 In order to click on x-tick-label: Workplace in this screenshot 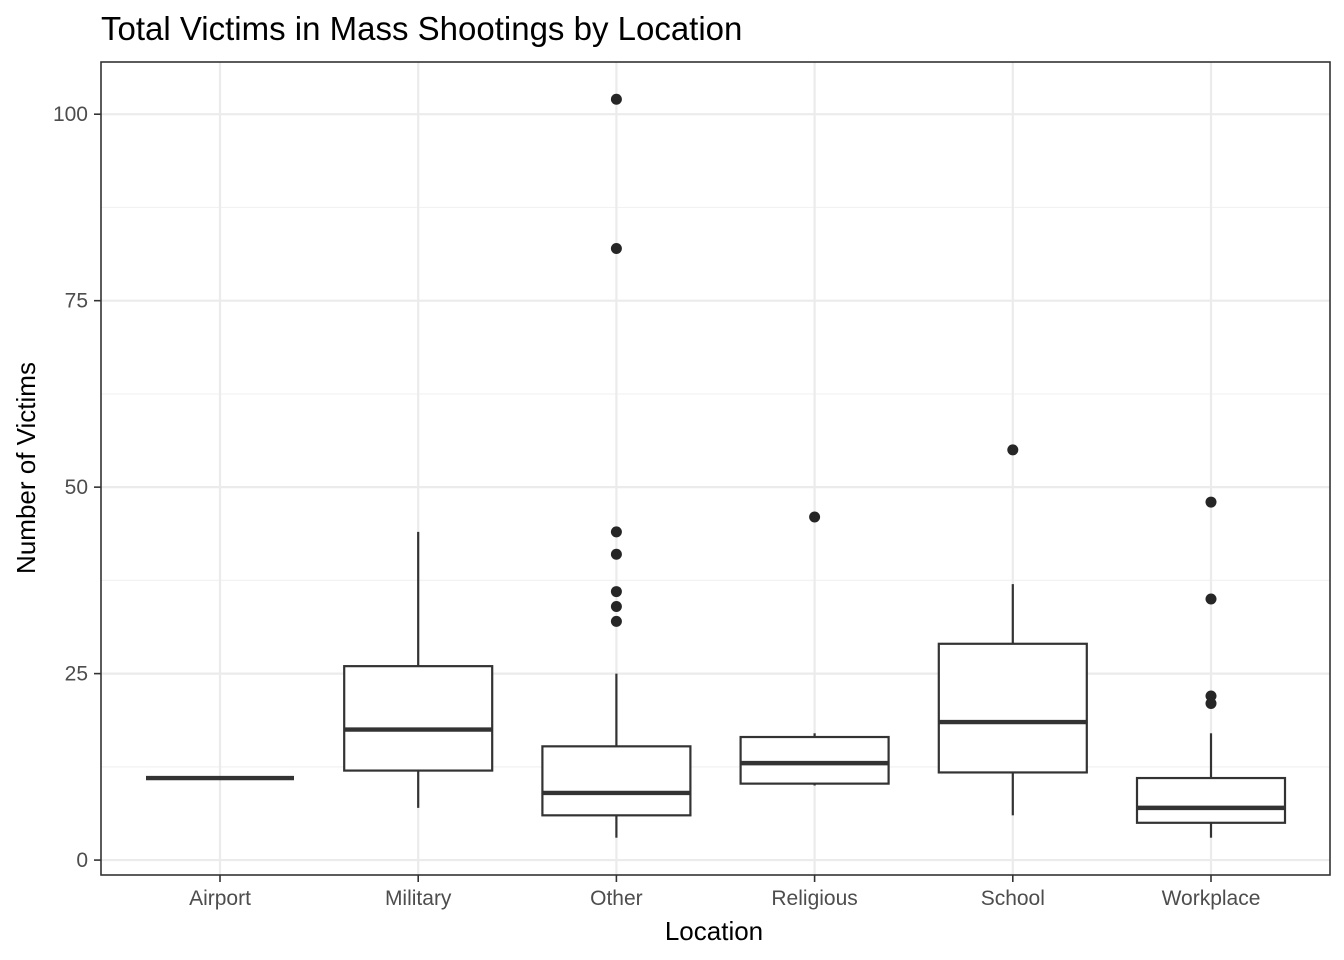, I will do `click(1211, 898)`.